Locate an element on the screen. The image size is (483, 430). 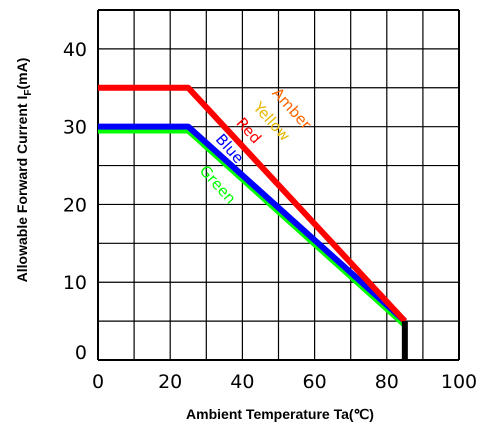
y-tick-label: 40 is located at coordinates (75, 50).